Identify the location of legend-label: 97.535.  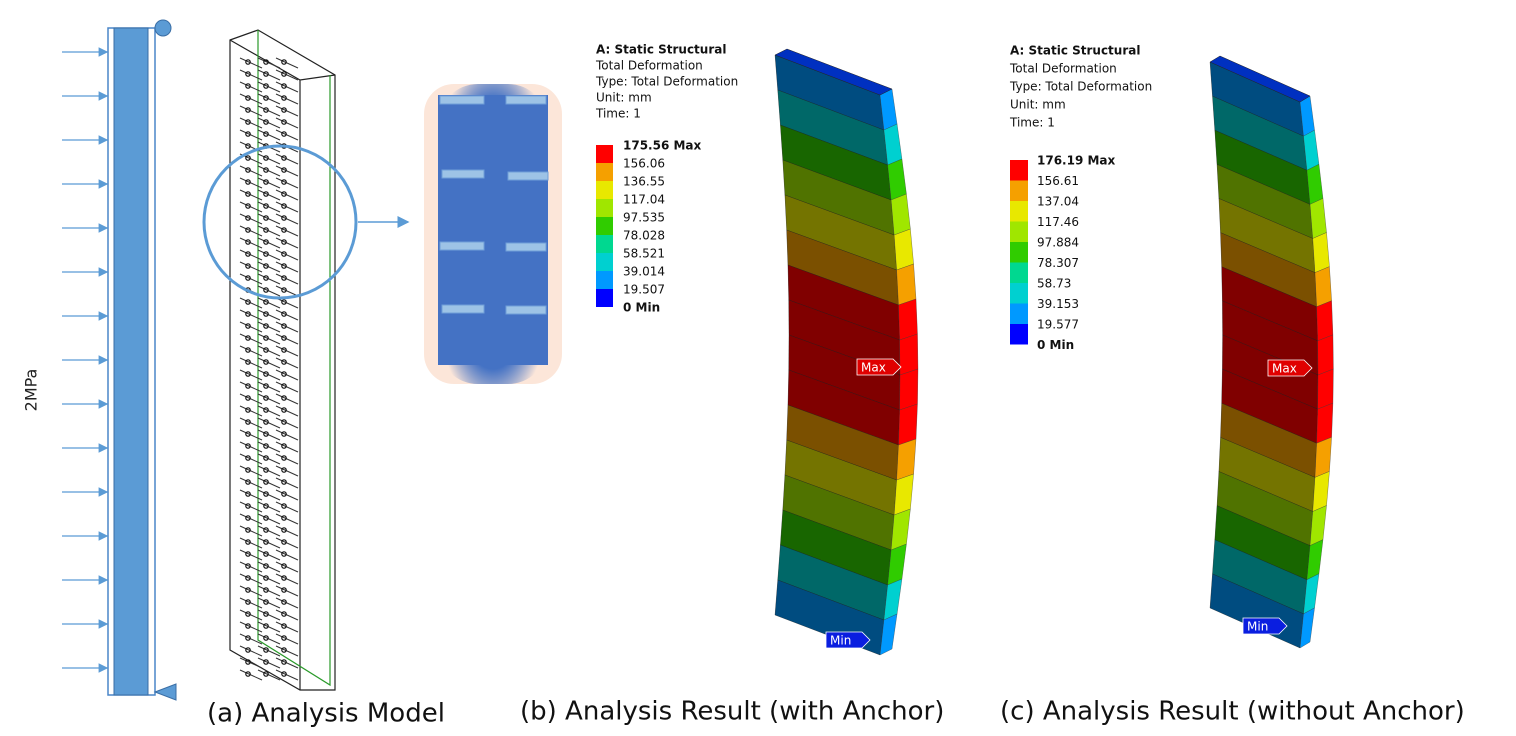
(644, 218).